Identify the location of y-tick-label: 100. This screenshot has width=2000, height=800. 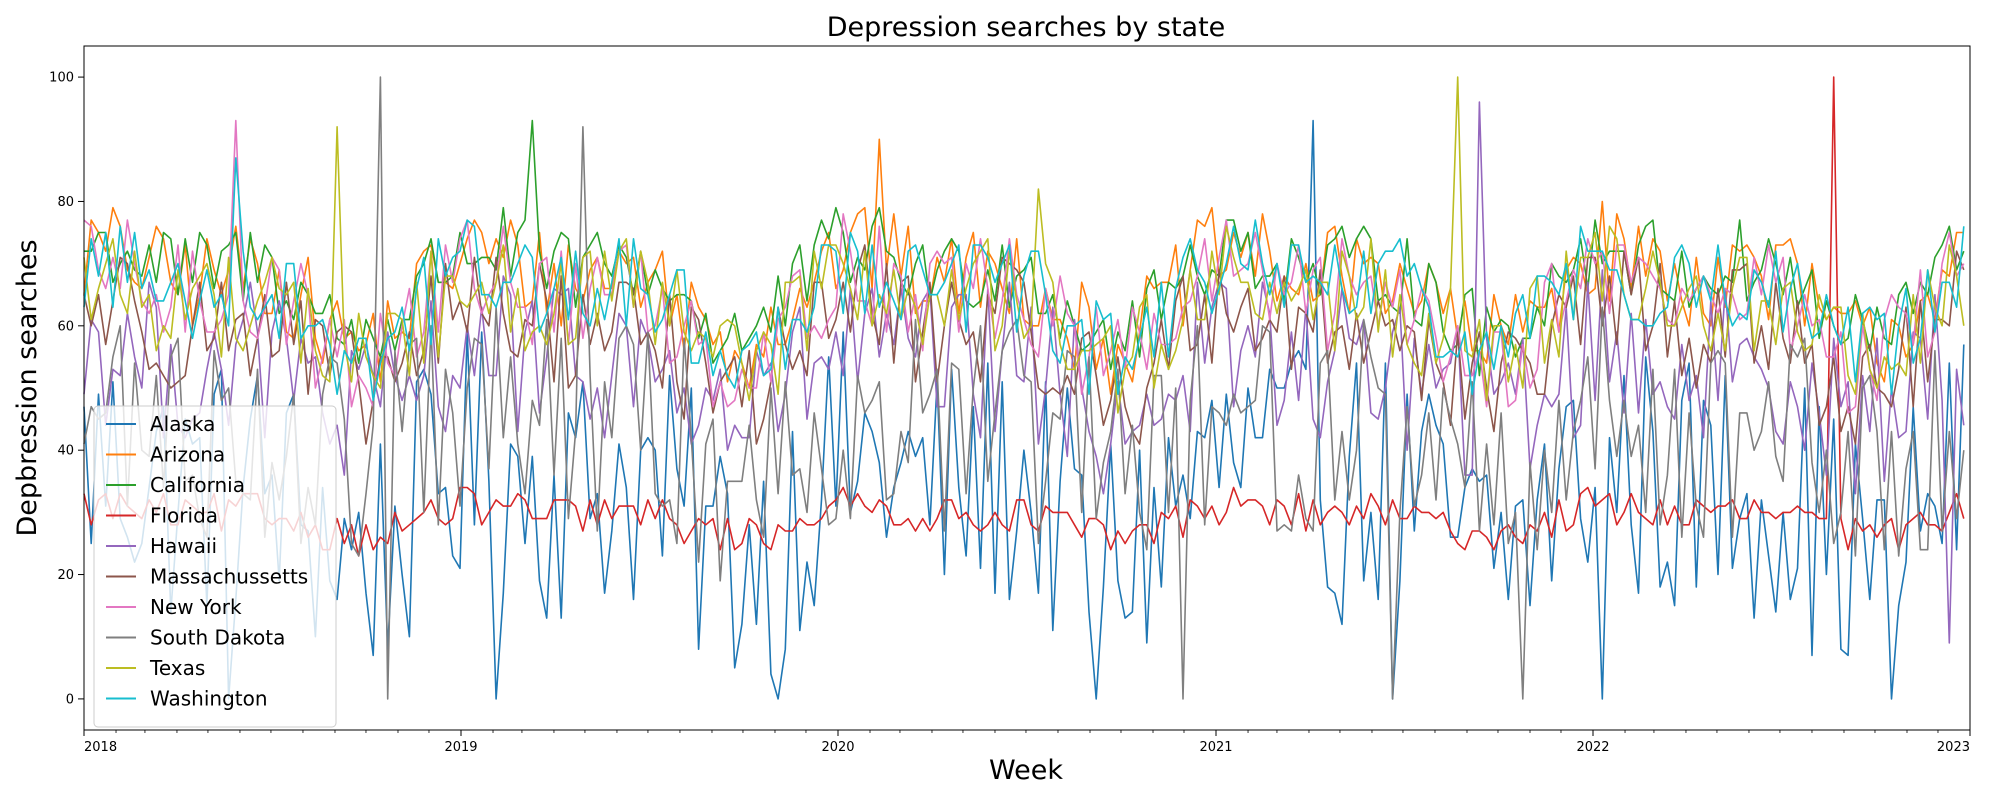
(61, 78).